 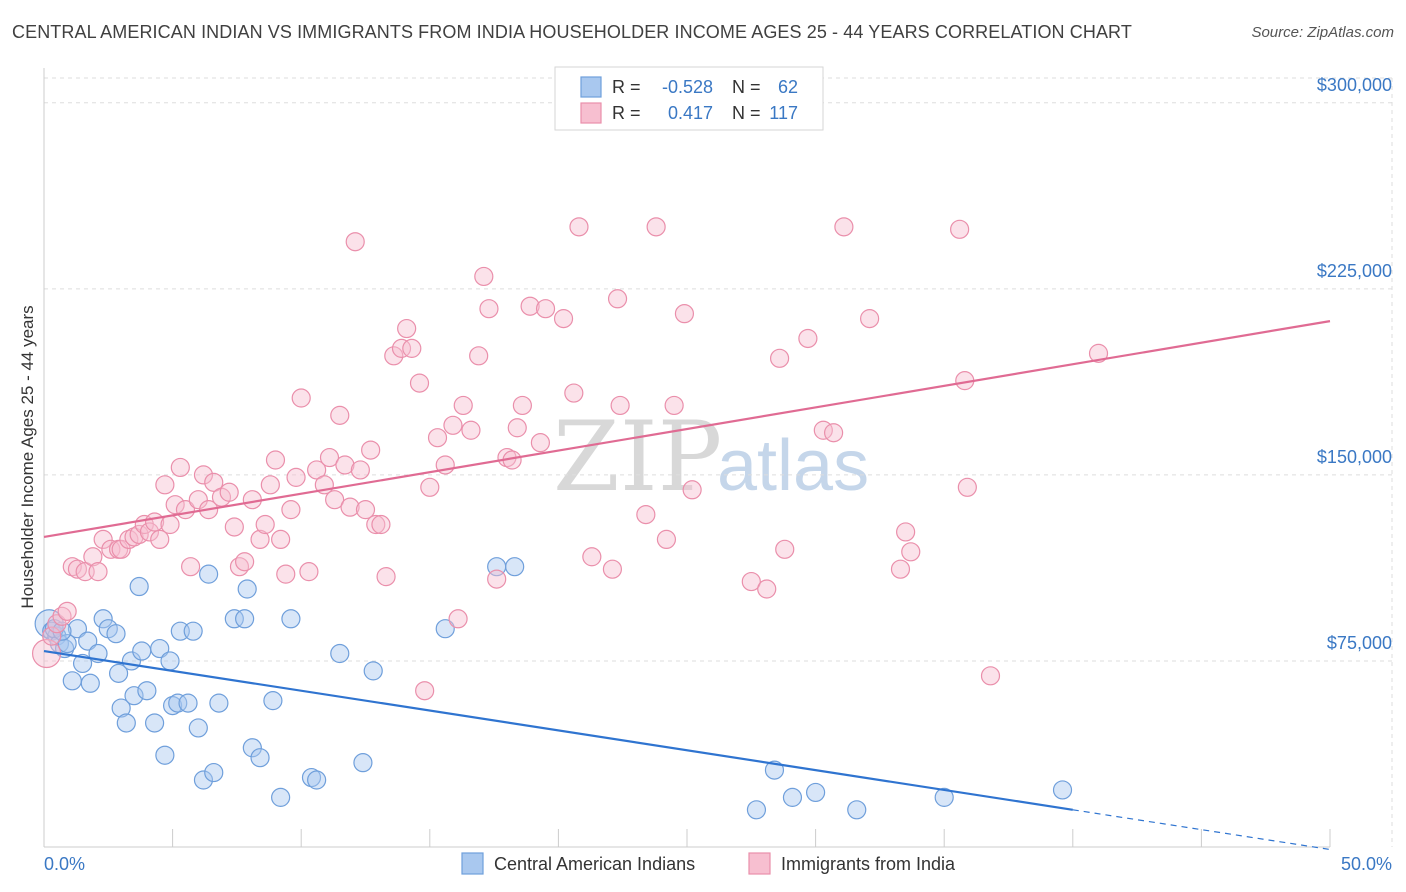 What do you see at coordinates (1359, 643) in the screenshot?
I see `y-tick-label: $75,000` at bounding box center [1359, 643].